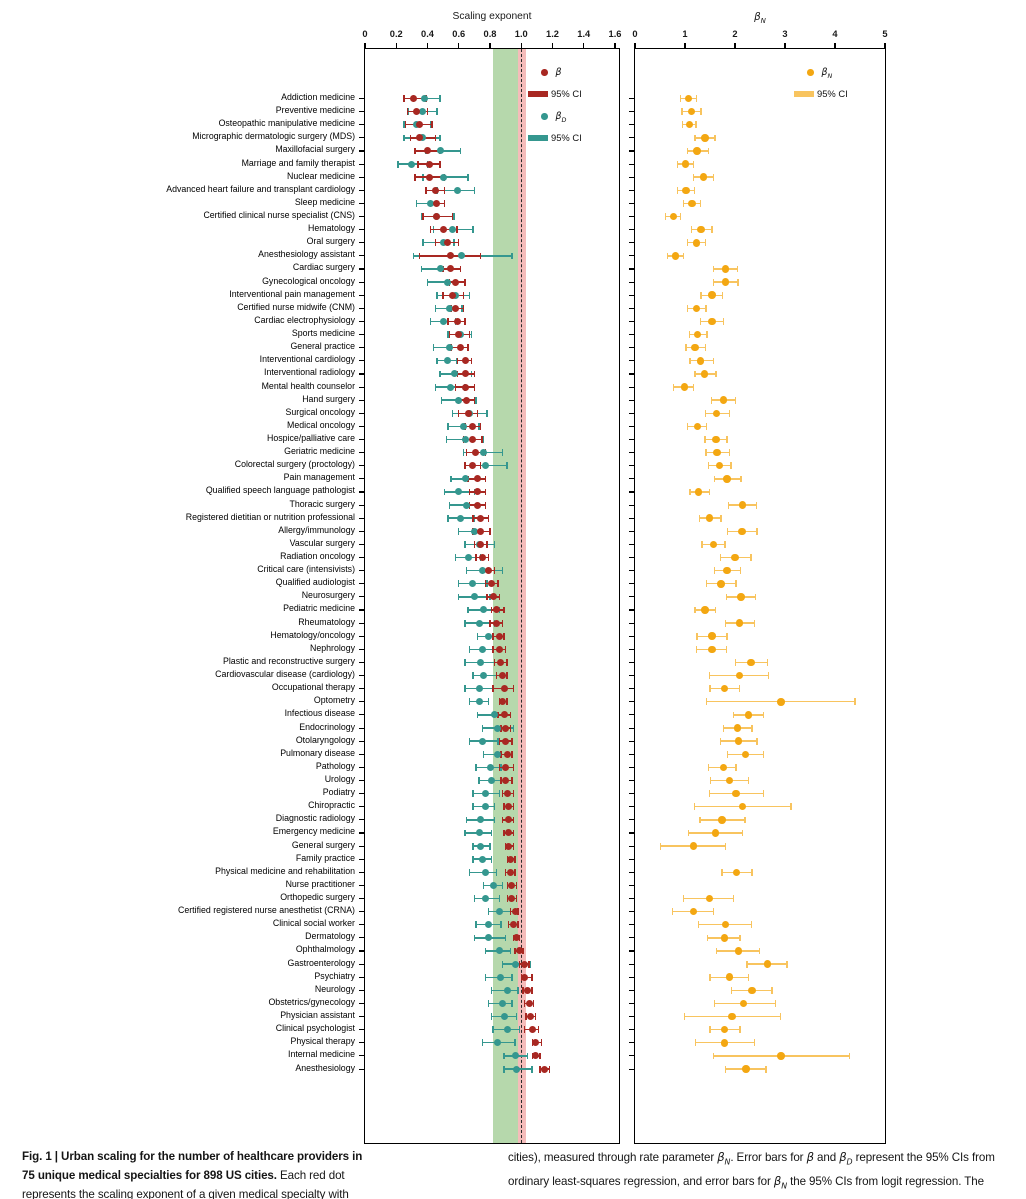  I want to click on row-label: Neurology, so click(334, 988).